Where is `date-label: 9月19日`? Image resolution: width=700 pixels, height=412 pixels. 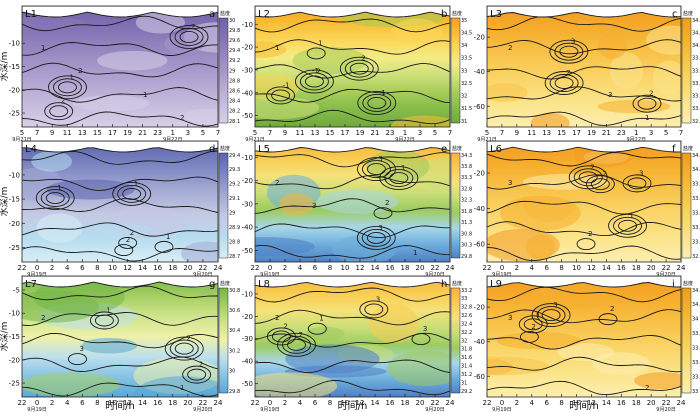 date-label: 9月19日 is located at coordinates (502, 409).